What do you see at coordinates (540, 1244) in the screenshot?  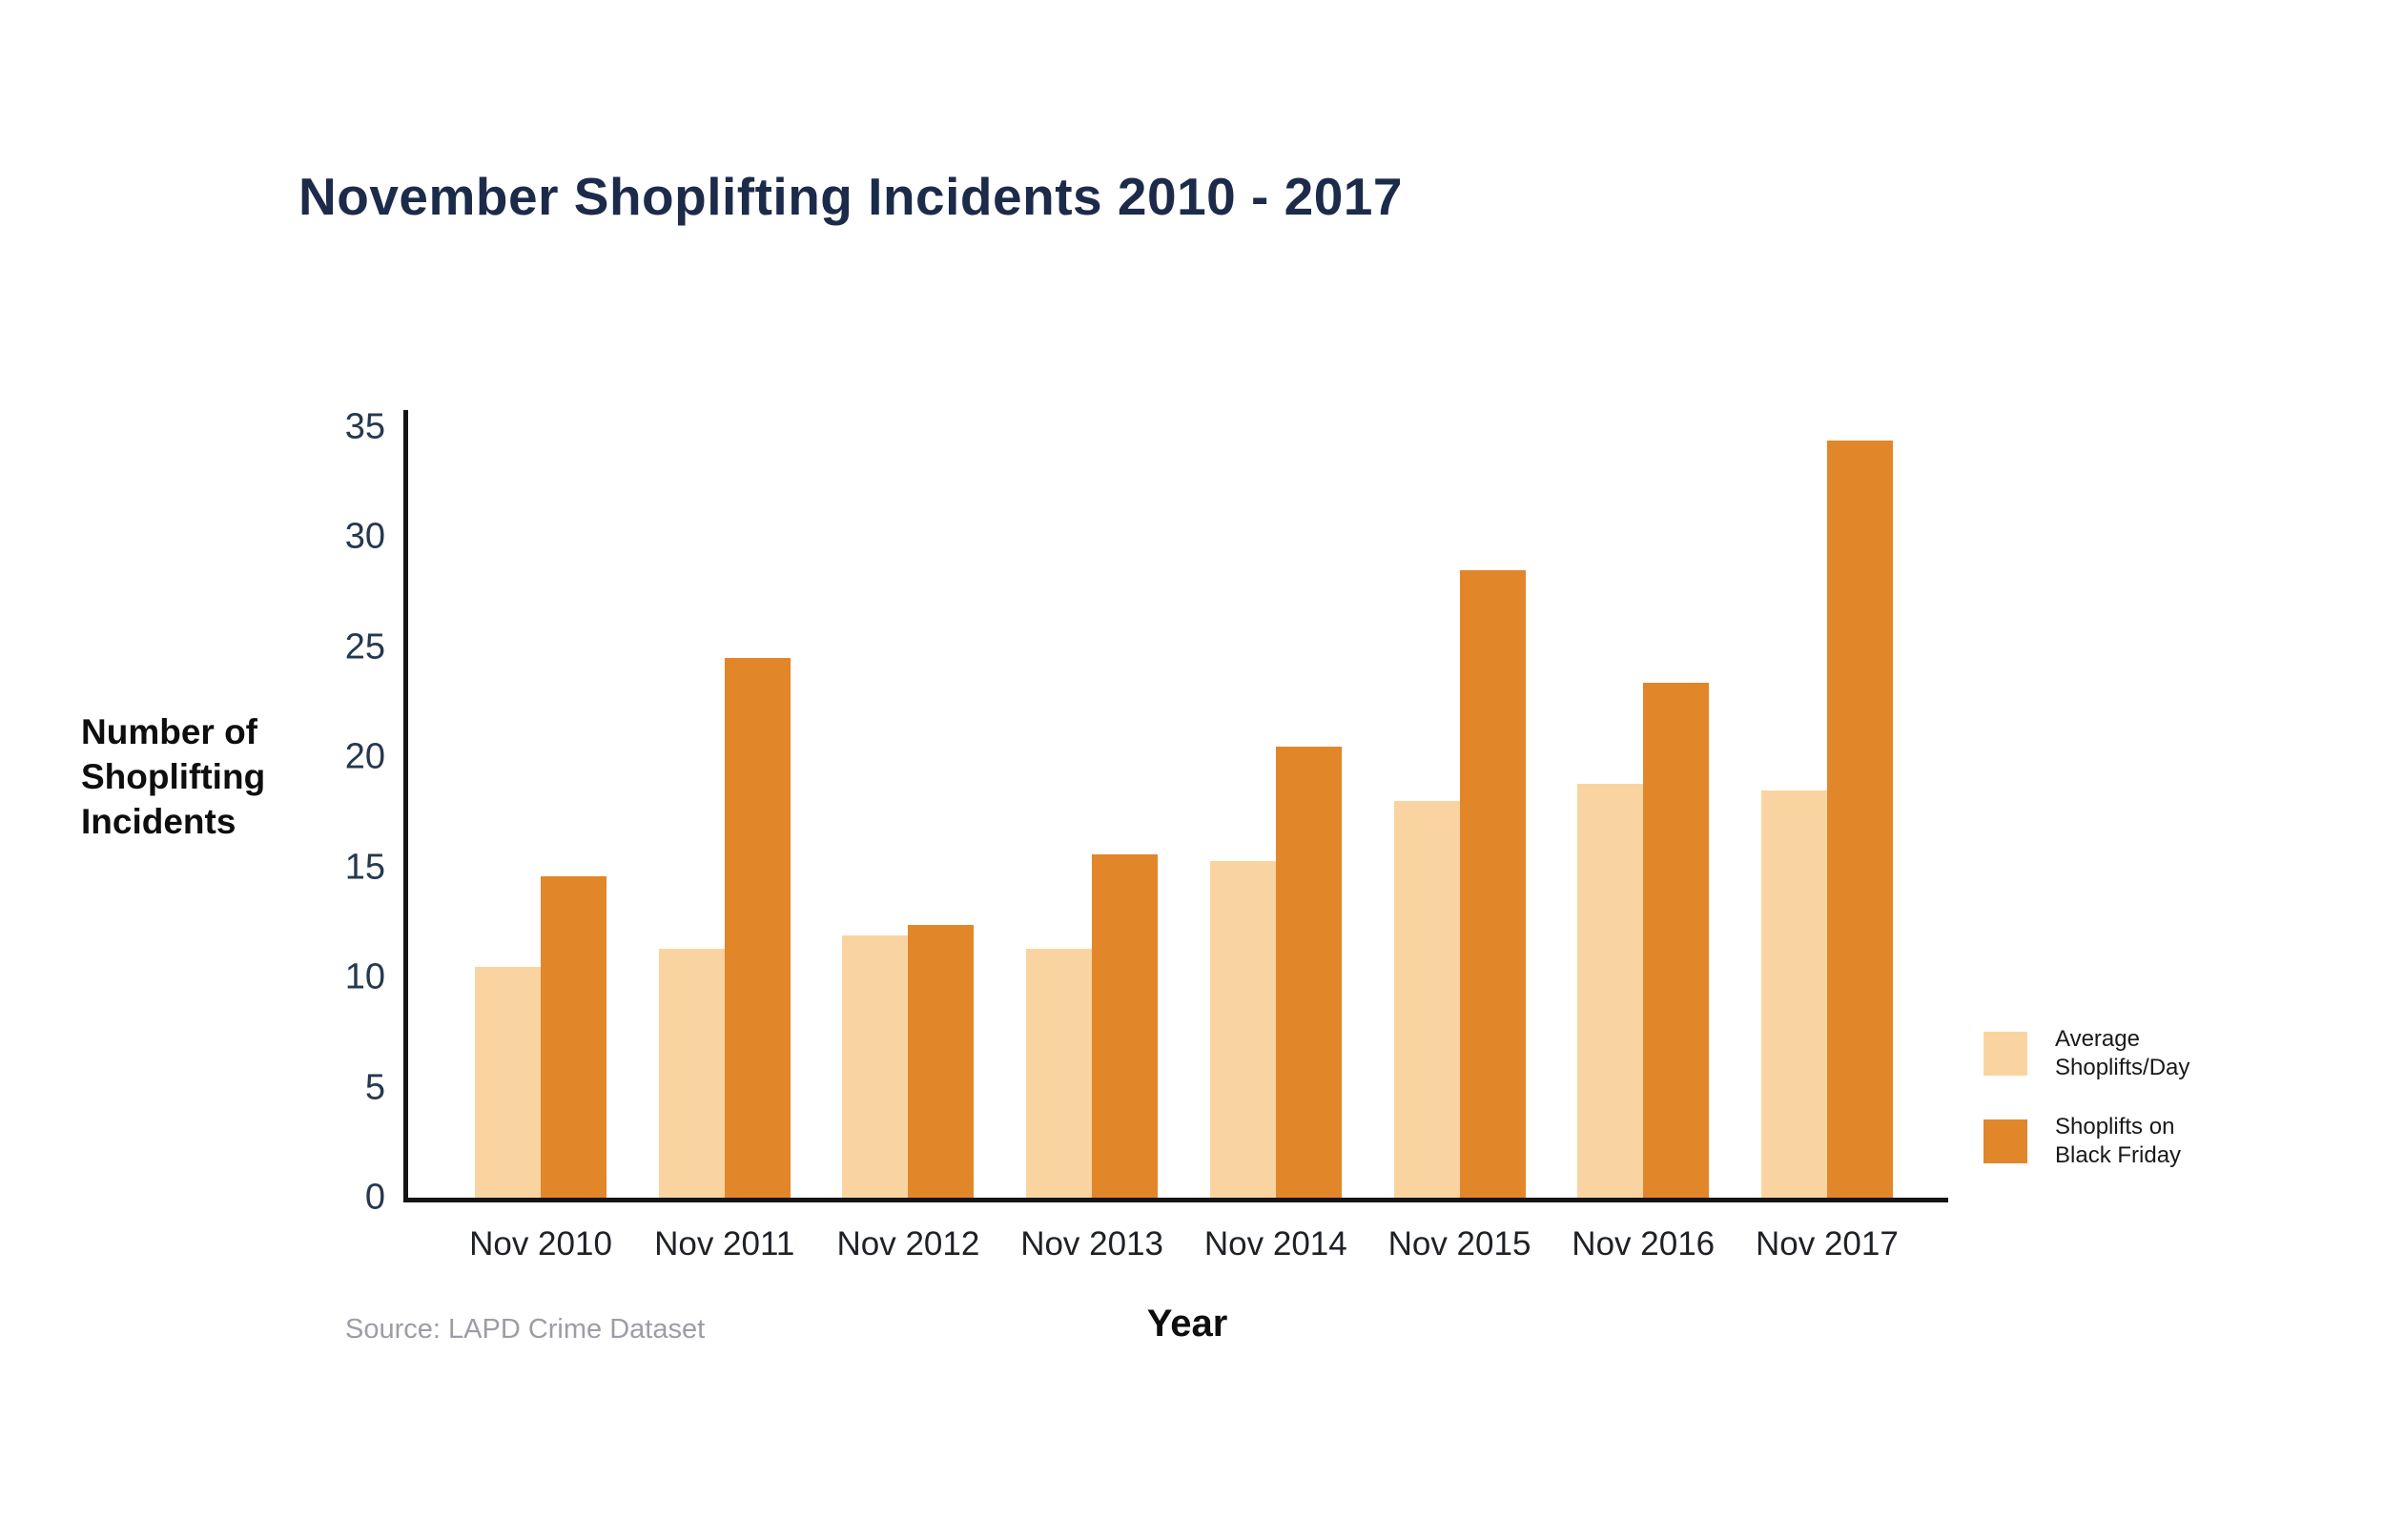 I see `x-tick-label: Nov 2010` at bounding box center [540, 1244].